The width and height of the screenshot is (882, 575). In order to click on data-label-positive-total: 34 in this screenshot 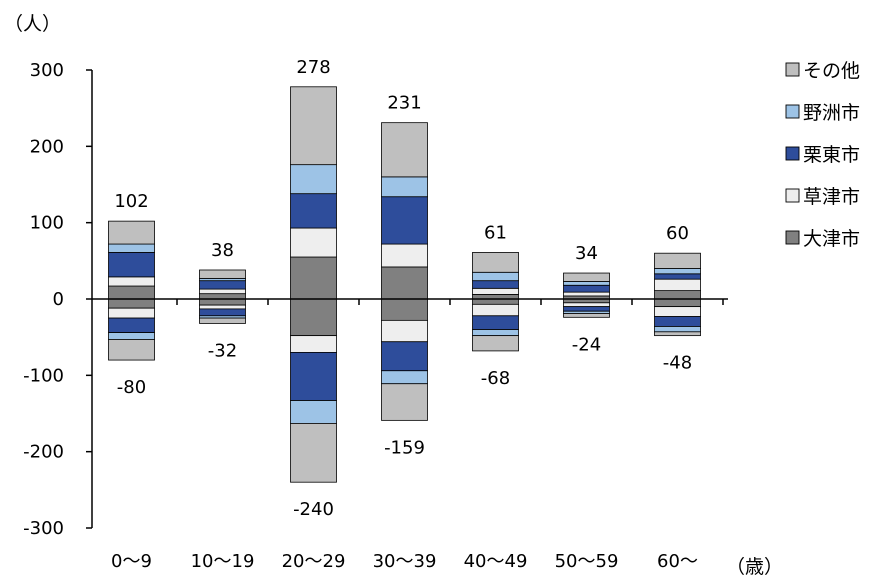, I will do `click(586, 253)`.